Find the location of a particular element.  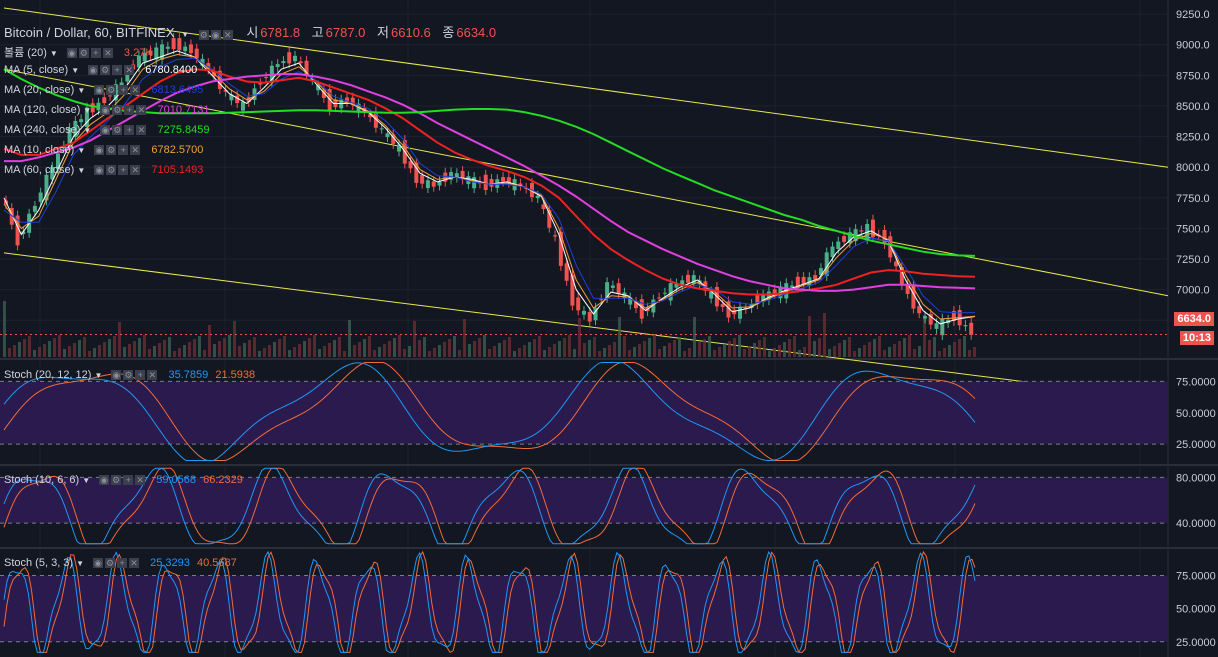

indicator-row-ma120: MA (120, close) ▼ ◉ ⚙ + ✕ 7010.7131 is located at coordinates (106, 110).